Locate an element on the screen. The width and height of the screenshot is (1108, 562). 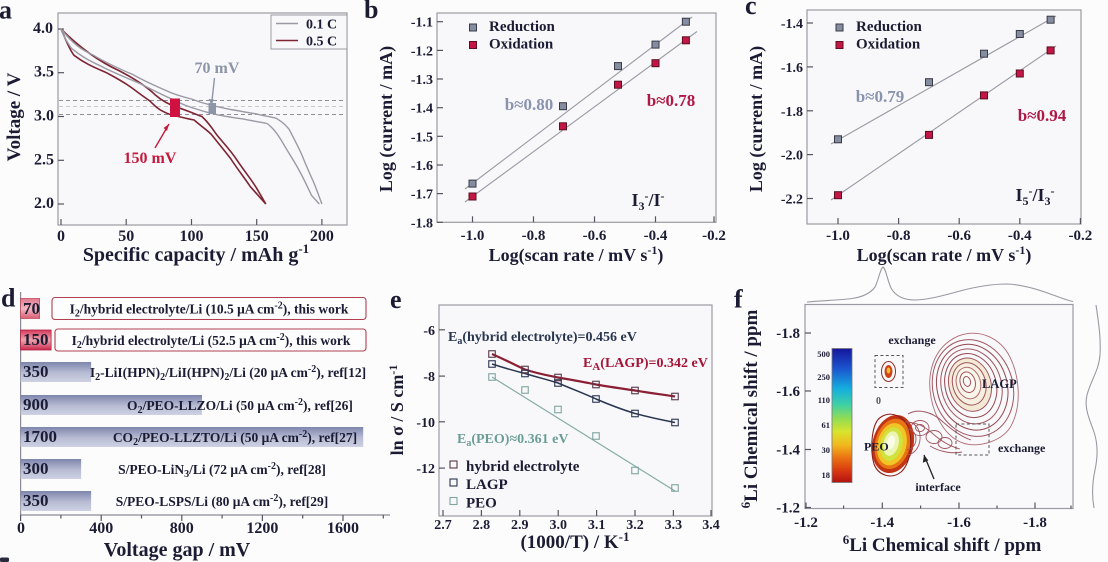
svg-text: 0.1 C is located at coordinates (321, 25).